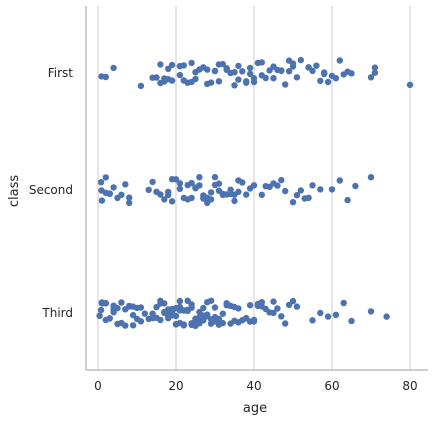 This screenshot has width=443, height=425. What do you see at coordinates (14, 191) in the screenshot?
I see `y-axis-label: class` at bounding box center [14, 191].